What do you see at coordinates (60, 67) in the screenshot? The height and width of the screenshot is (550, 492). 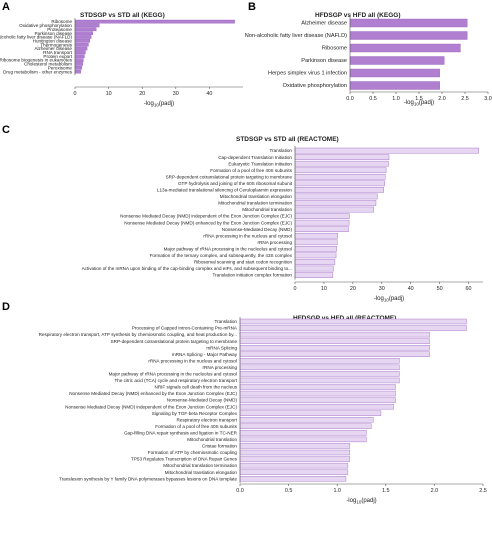 I see `category-label: Peroxisome` at bounding box center [60, 67].